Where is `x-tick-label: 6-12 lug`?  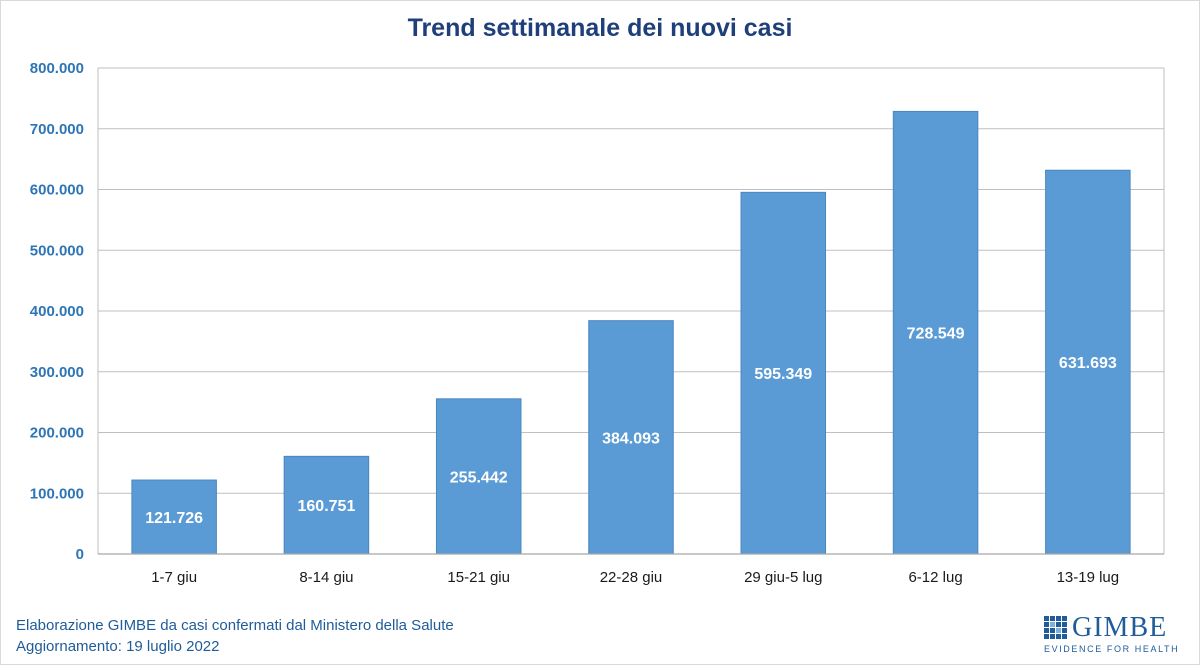 x-tick-label: 6-12 lug is located at coordinates (935, 577).